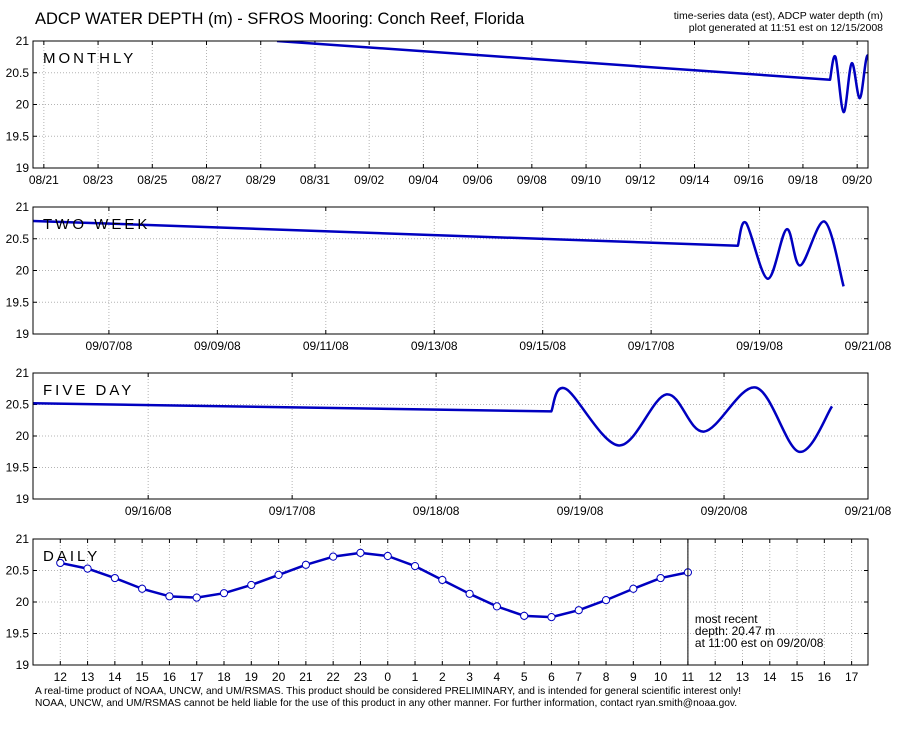  I want to click on x-tick-label: 9, so click(633, 677).